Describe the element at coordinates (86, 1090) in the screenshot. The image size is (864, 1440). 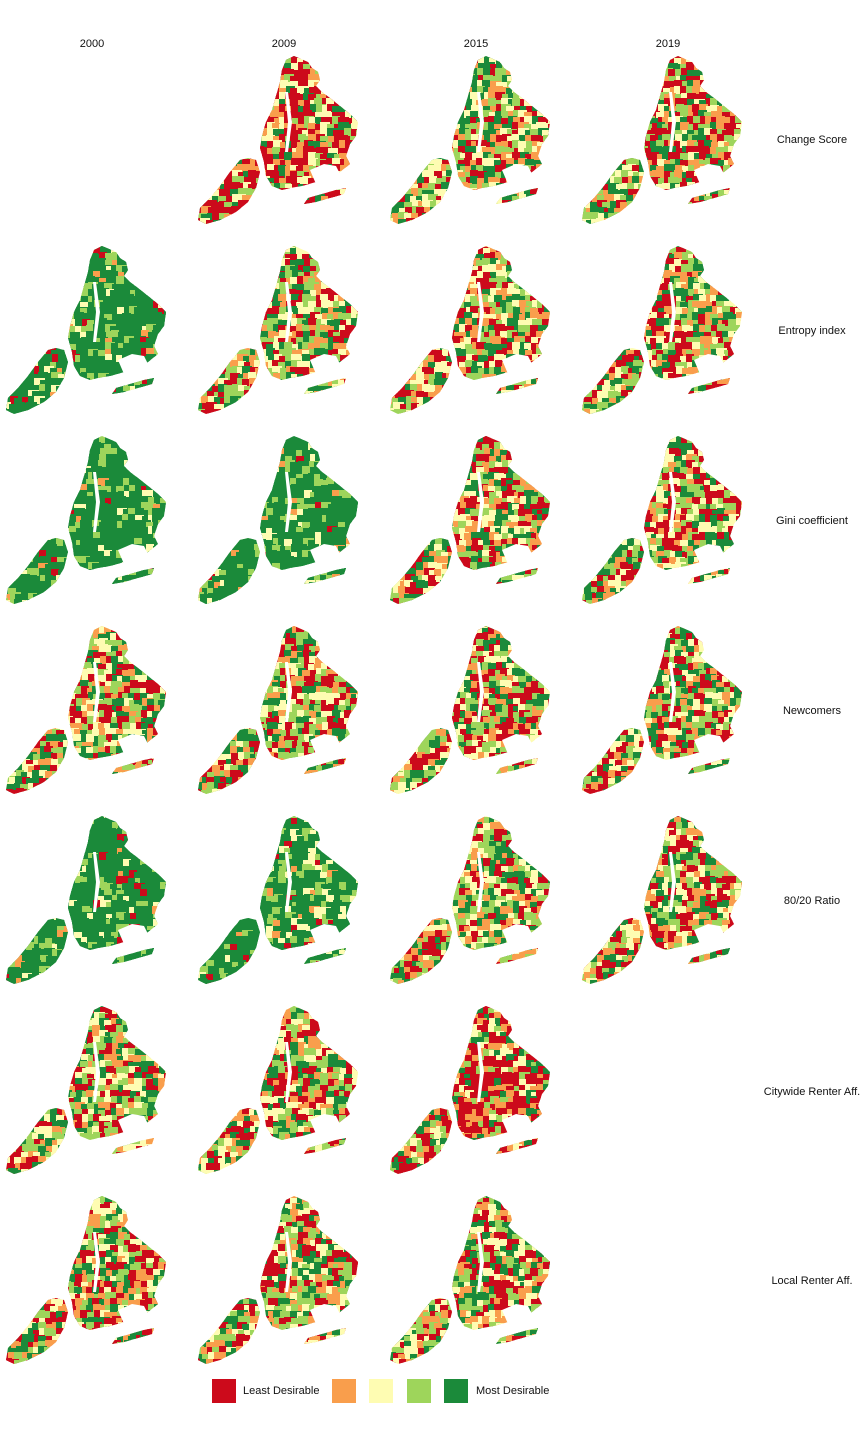
I see `map-citywide-renter-aff-2000` at that location.